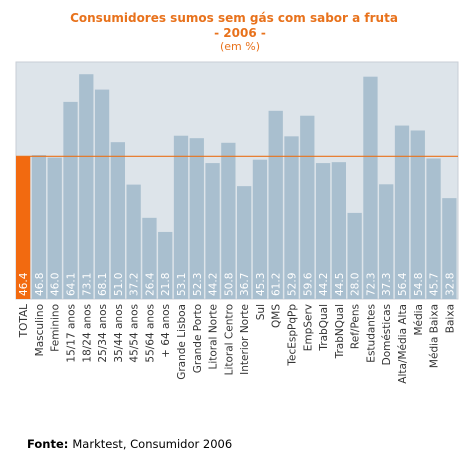  I want to click on category-label-19: TrabQual, so click(324, 328).